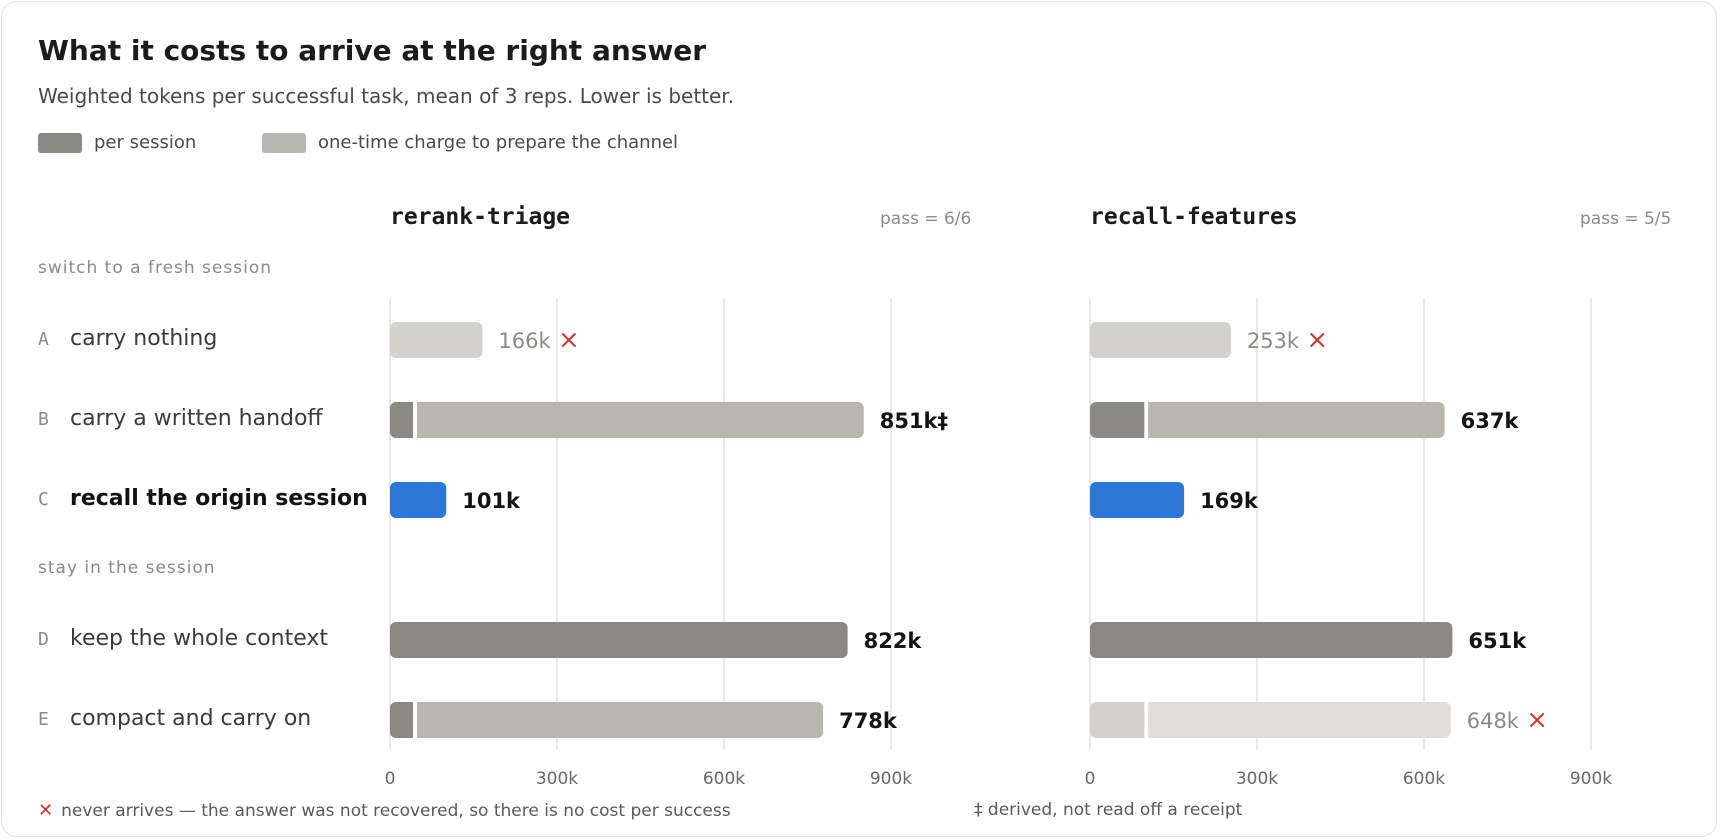 The width and height of the screenshot is (1720, 840). I want to click on bar-recall-features-d-per-session, so click(1271, 640).